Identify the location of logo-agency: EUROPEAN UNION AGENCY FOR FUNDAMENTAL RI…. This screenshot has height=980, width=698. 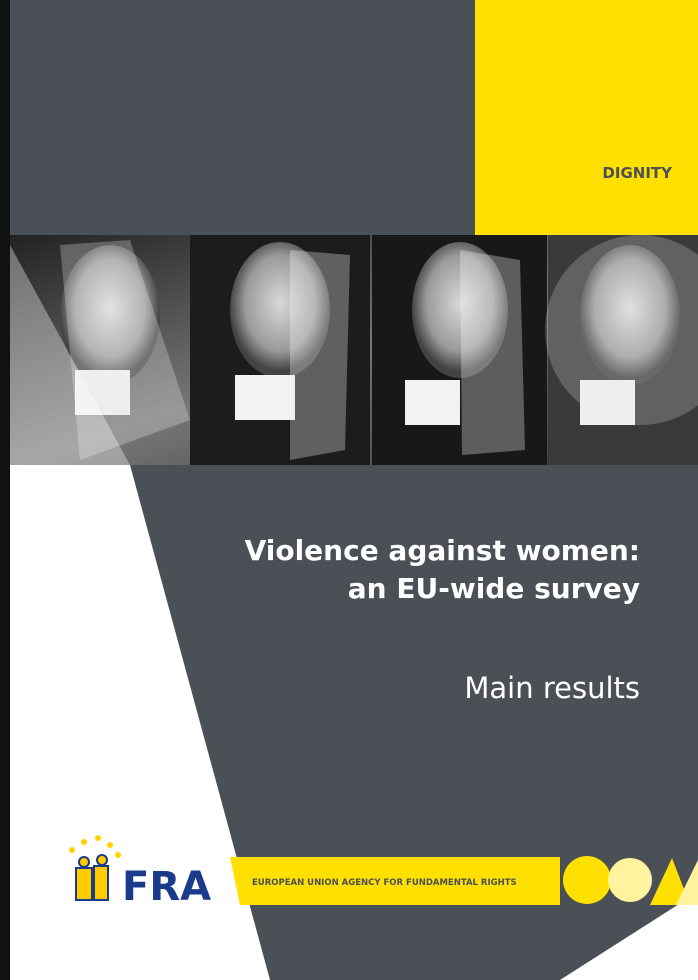
(384, 883).